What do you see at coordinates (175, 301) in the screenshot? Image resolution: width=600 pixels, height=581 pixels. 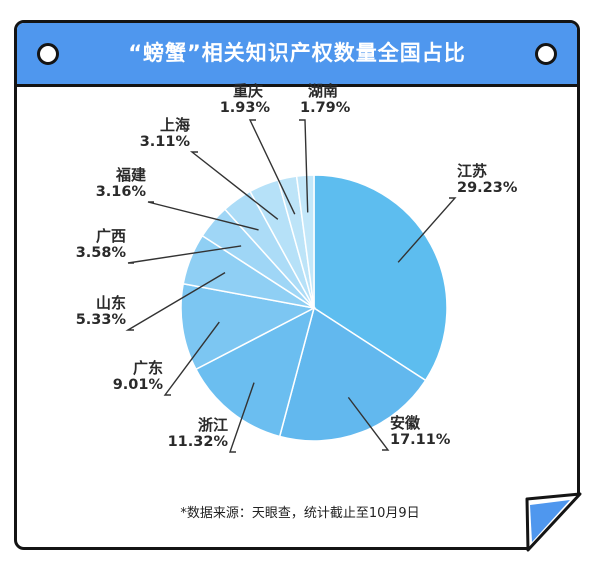 I see `leader-line-shandong` at bounding box center [175, 301].